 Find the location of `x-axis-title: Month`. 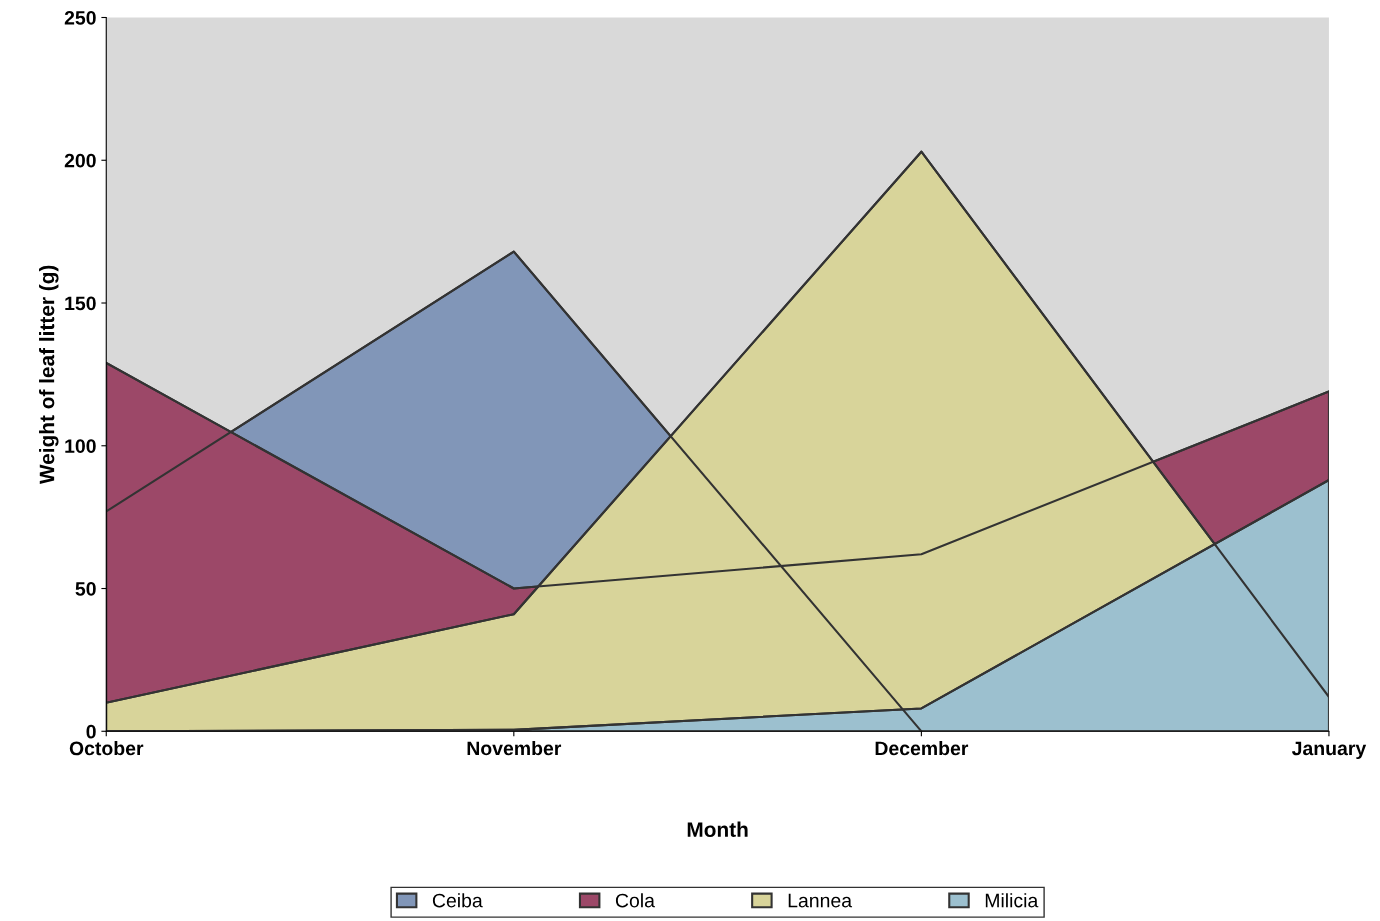

x-axis-title: Month is located at coordinates (717, 829).